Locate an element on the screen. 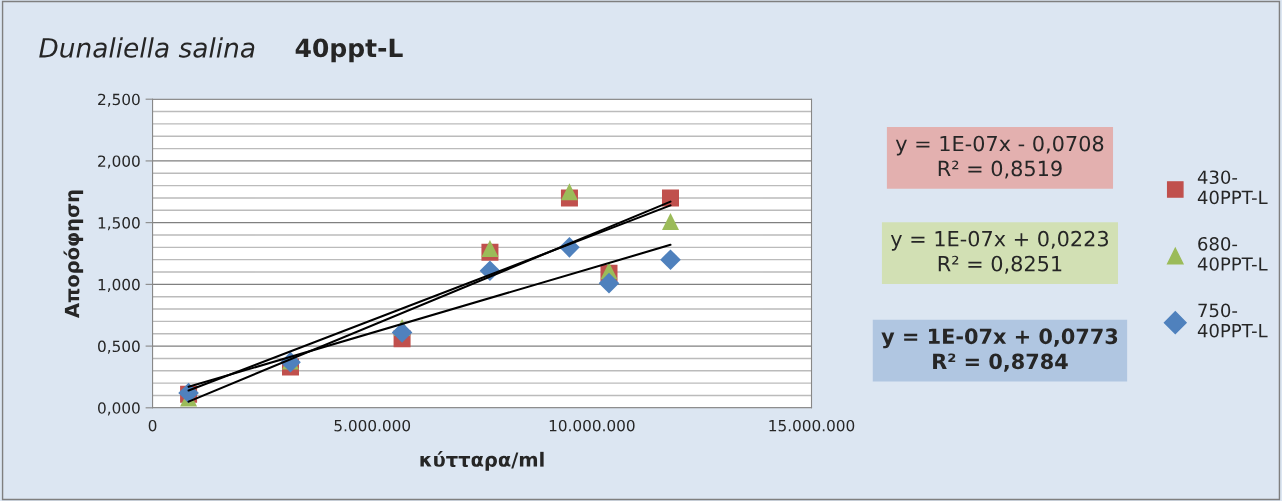  legend-label: 750-40PPT-L is located at coordinates (1232, 320).